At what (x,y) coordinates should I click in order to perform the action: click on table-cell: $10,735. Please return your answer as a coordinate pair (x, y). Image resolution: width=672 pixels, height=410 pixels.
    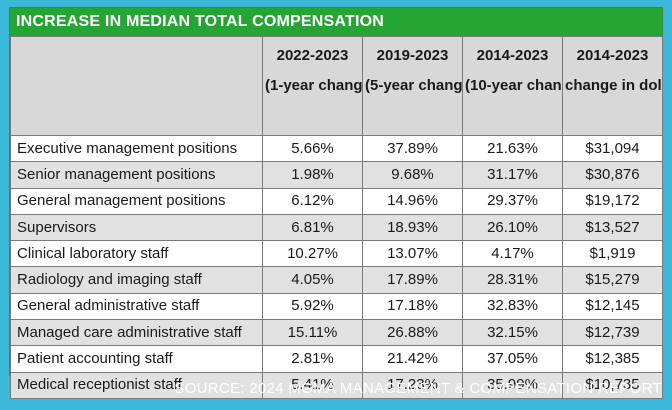
    Looking at the image, I should click on (612, 385).